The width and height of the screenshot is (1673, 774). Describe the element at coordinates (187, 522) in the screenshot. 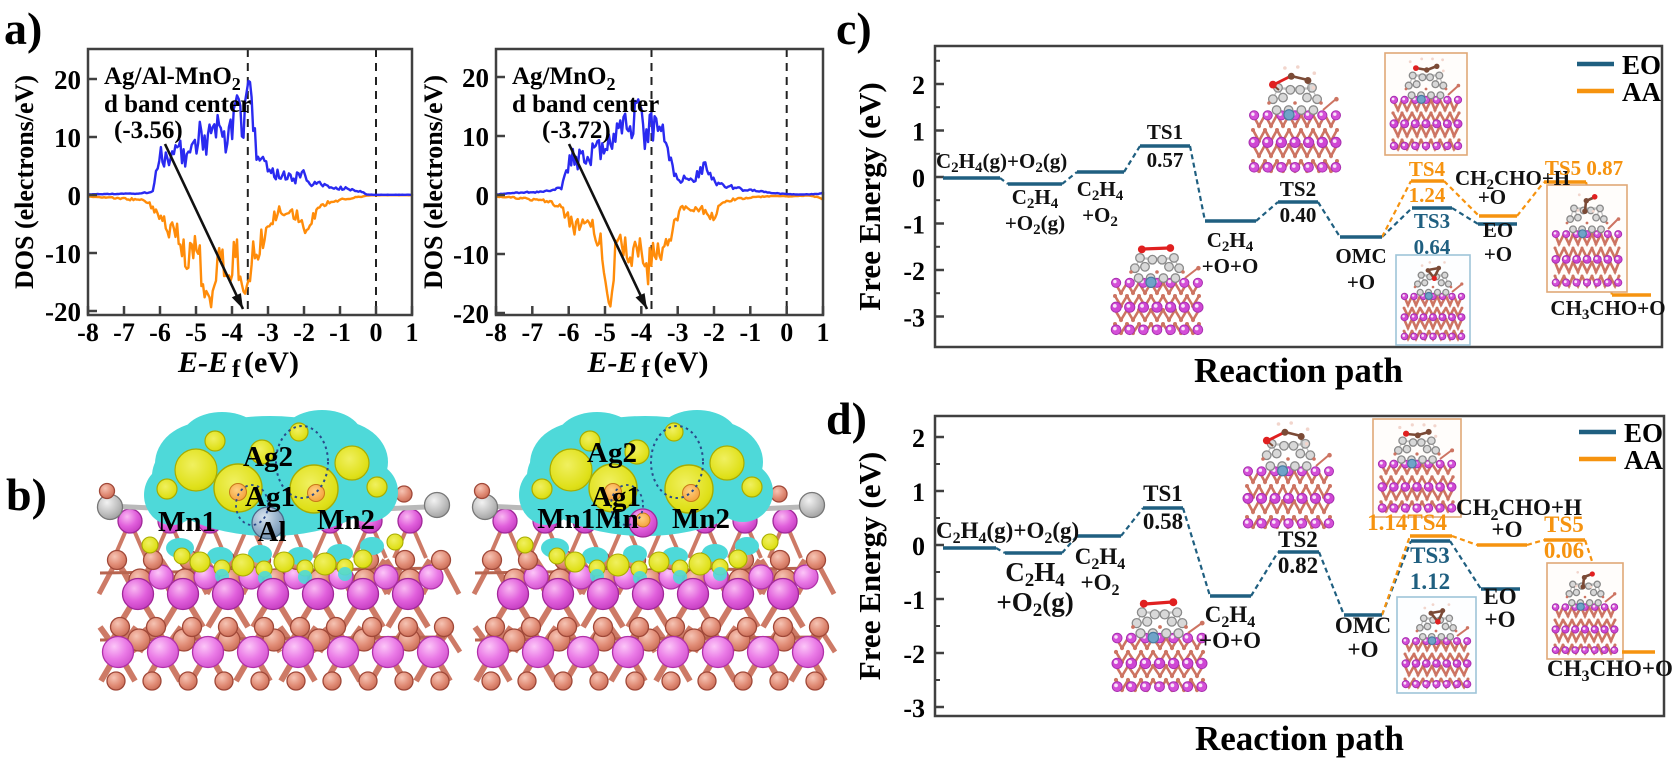

I see `svg-text: Mn1` at that location.